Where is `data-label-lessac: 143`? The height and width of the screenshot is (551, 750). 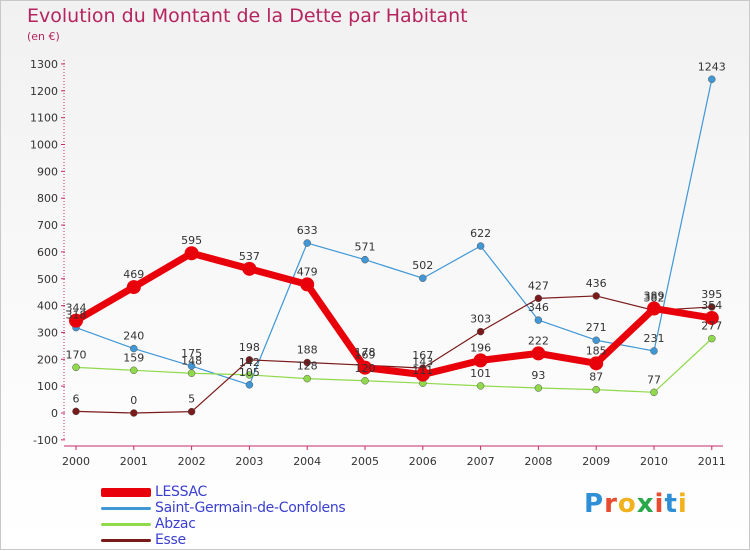
data-label-lessac: 143 is located at coordinates (422, 362).